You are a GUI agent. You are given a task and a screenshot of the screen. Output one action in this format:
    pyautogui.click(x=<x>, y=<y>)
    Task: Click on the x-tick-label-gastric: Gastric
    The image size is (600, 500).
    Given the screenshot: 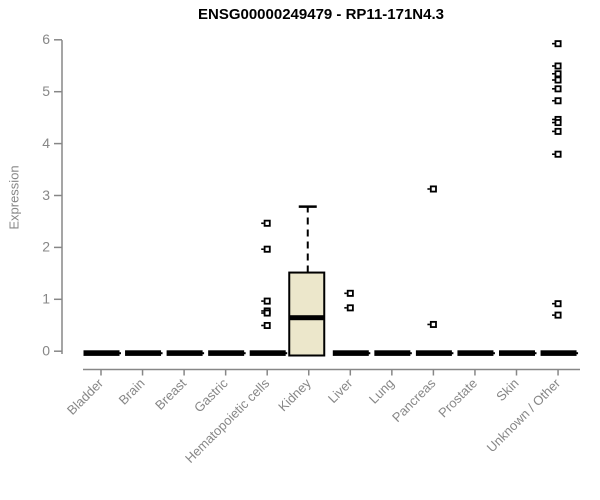 What is the action you would take?
    pyautogui.click(x=211, y=395)
    